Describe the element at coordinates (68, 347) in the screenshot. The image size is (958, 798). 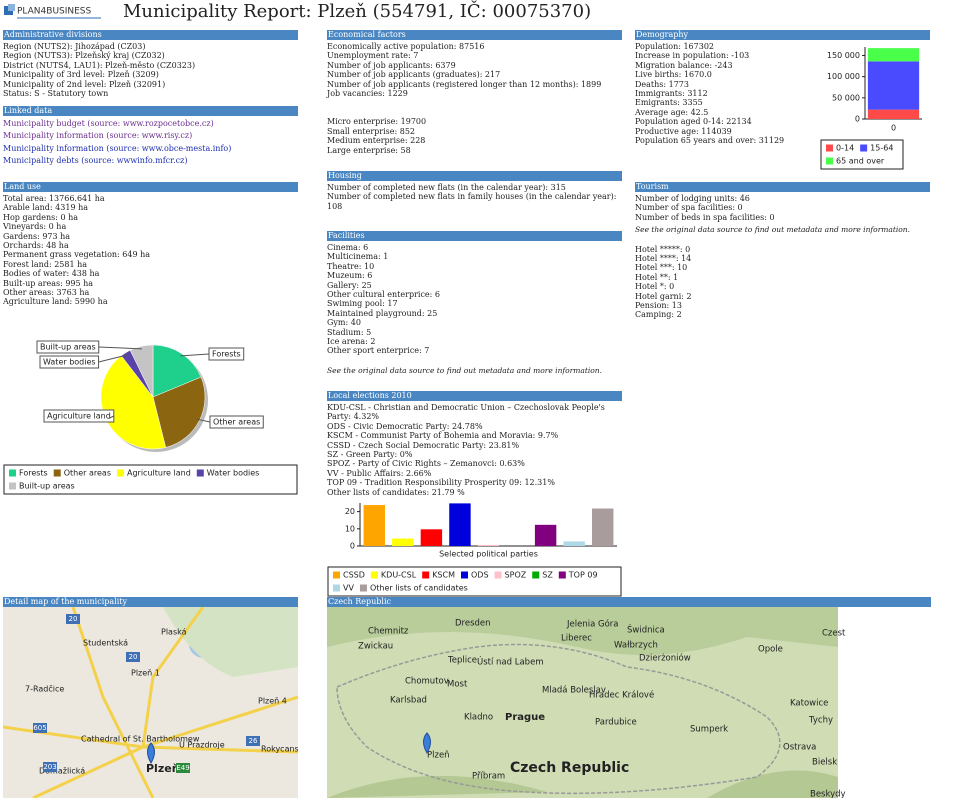
I see `pie-label: Built-up areas` at that location.